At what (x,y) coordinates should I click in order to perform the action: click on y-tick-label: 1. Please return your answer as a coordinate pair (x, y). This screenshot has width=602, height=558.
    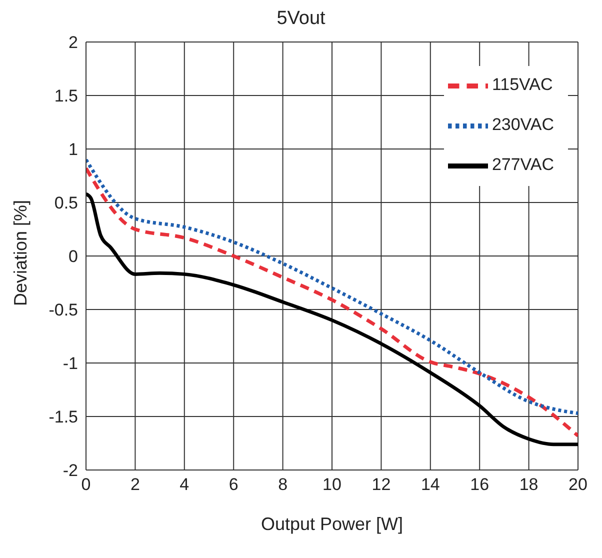
    Looking at the image, I should click on (73, 150).